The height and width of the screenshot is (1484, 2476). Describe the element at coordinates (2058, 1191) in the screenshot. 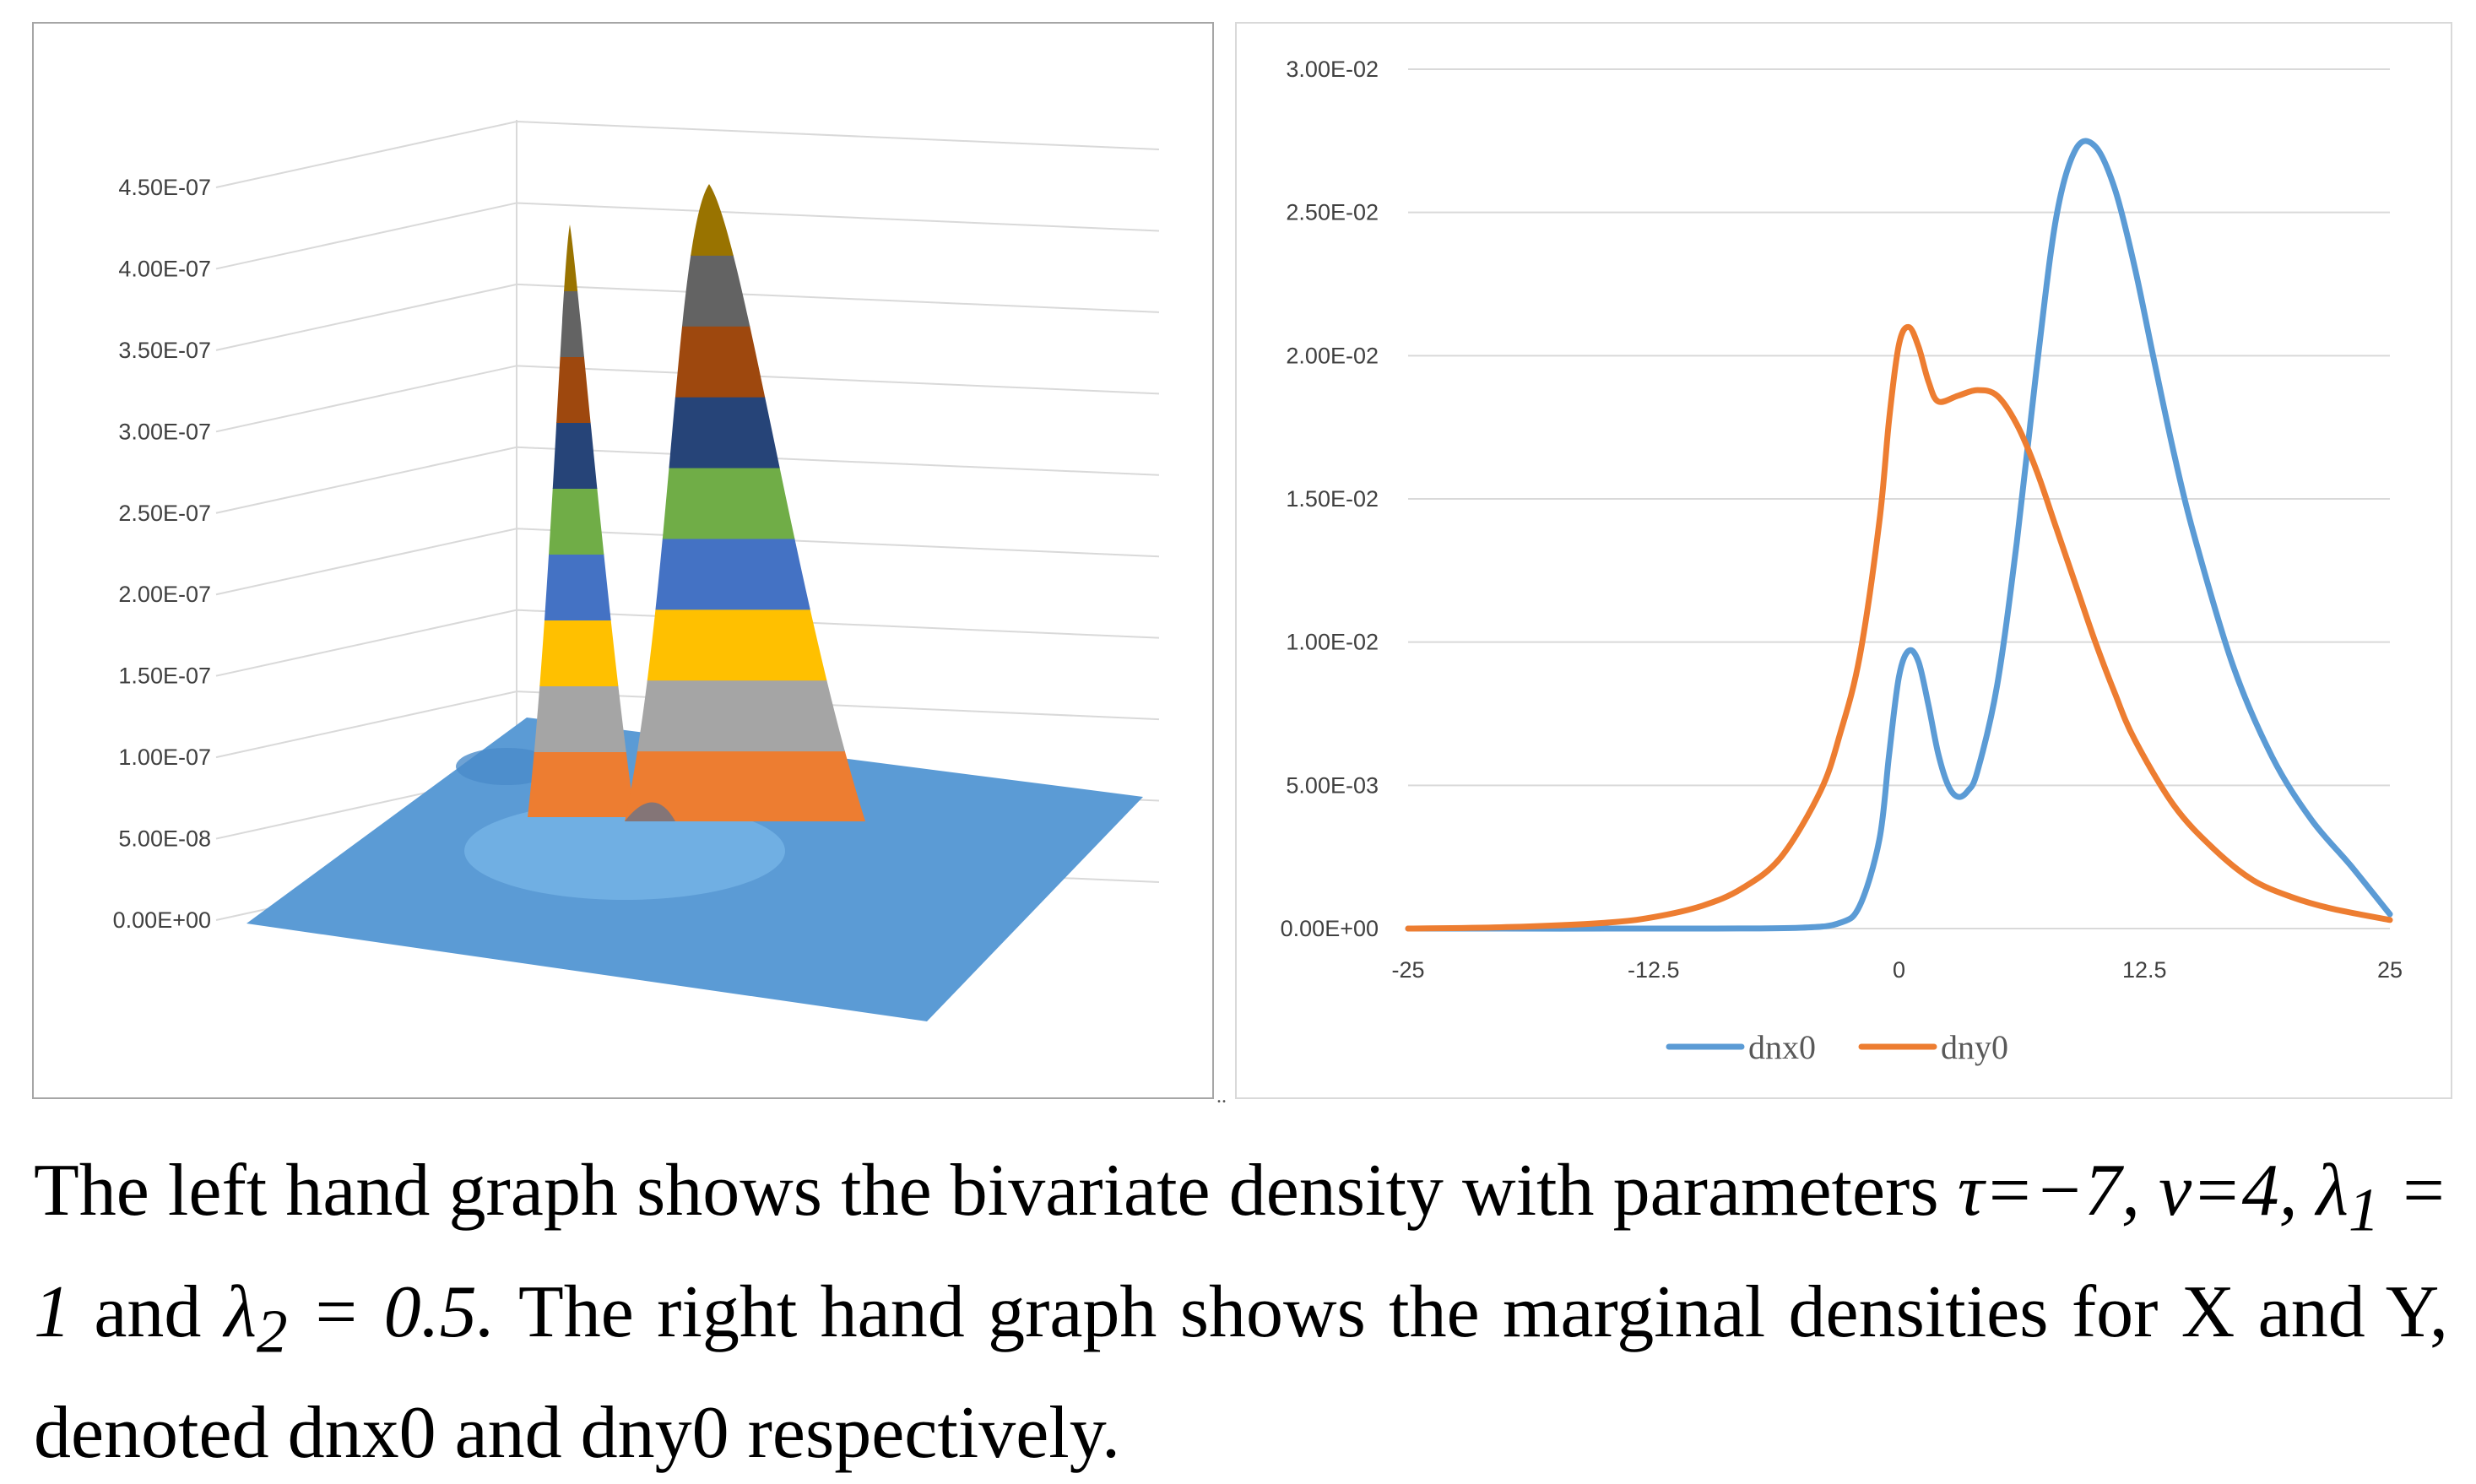

I see `caption-tau: τ=−7,` at that location.